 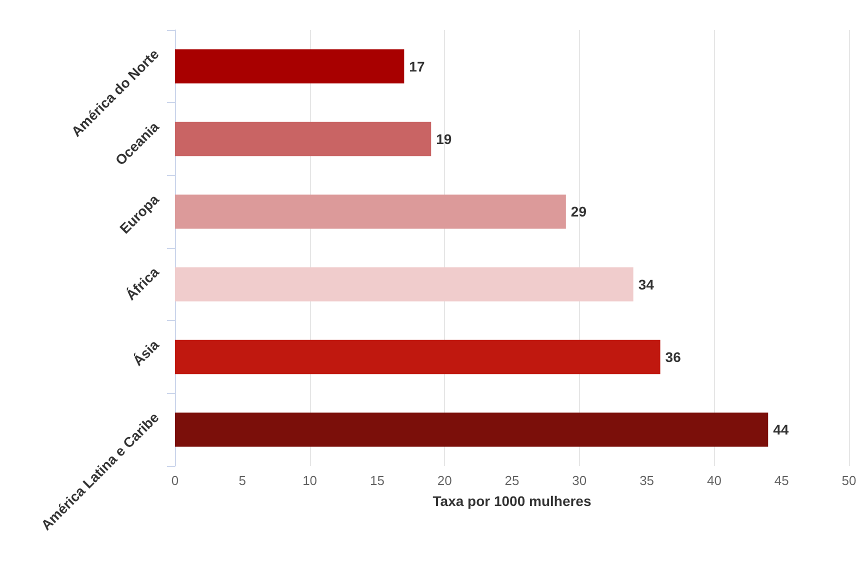 I want to click on data-label: 19, so click(x=444, y=139).